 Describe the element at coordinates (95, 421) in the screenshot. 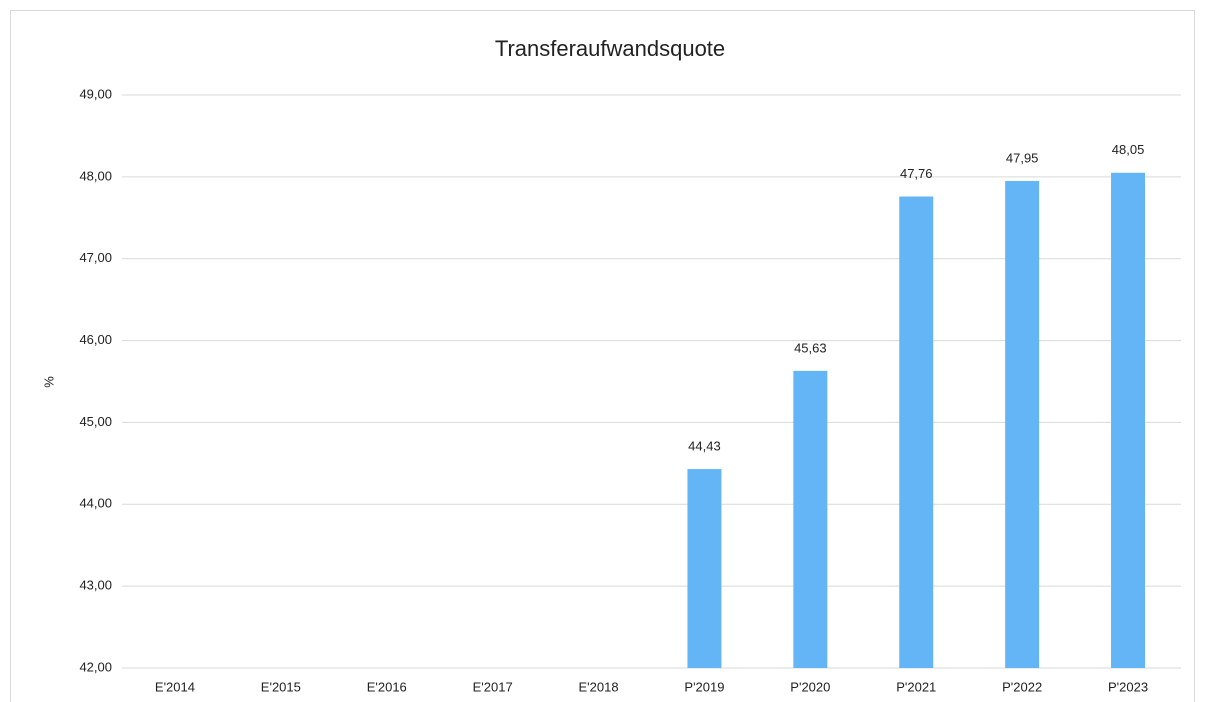

I see `y-tick-label: 45,00` at that location.